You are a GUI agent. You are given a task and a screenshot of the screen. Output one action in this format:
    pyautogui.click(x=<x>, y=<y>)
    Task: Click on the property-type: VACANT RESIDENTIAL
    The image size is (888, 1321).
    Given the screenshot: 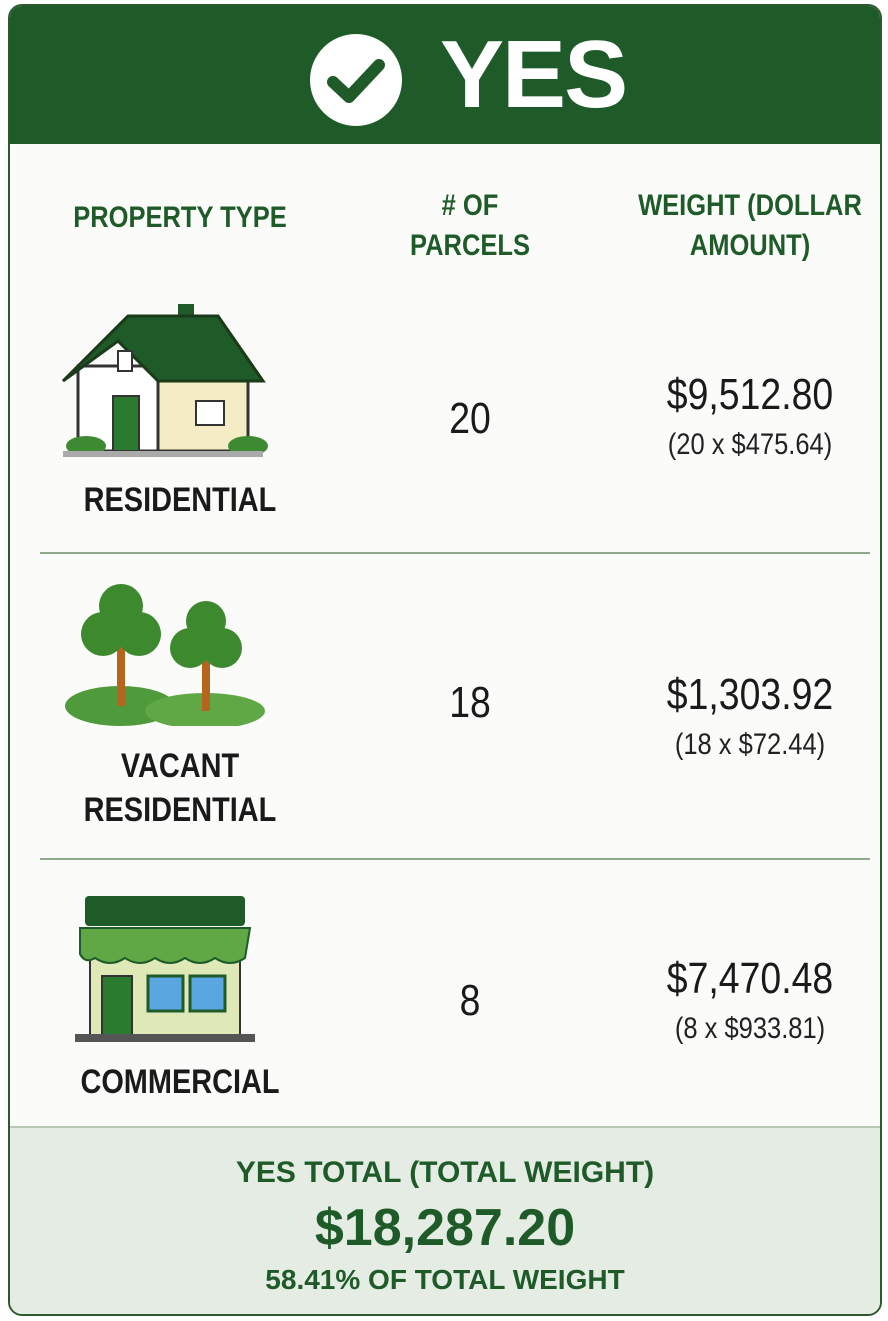 What is the action you would take?
    pyautogui.click(x=180, y=788)
    